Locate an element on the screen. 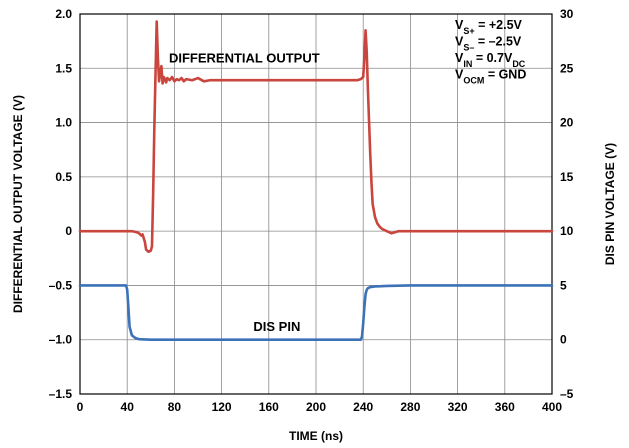 Image resolution: width=629 pixels, height=448 pixels. y-left-tick-label: –0.5 is located at coordinates (61, 285).